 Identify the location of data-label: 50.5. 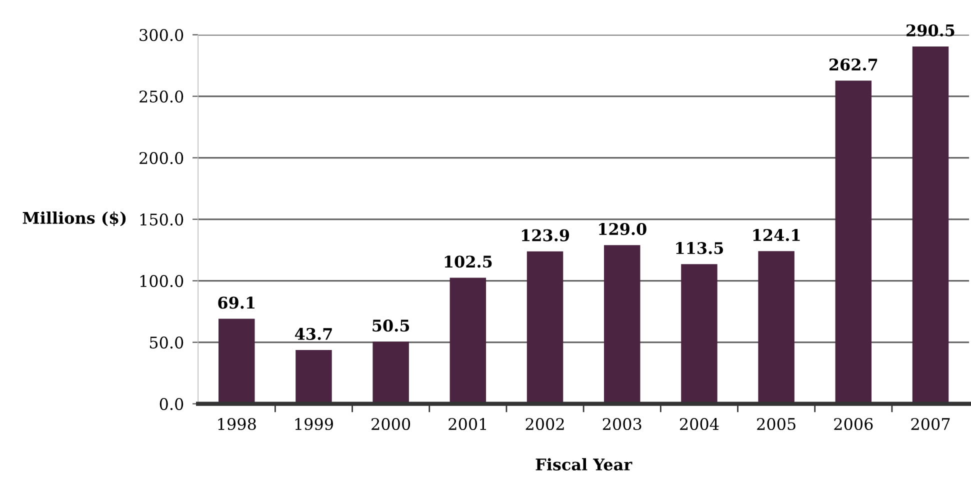
(391, 326).